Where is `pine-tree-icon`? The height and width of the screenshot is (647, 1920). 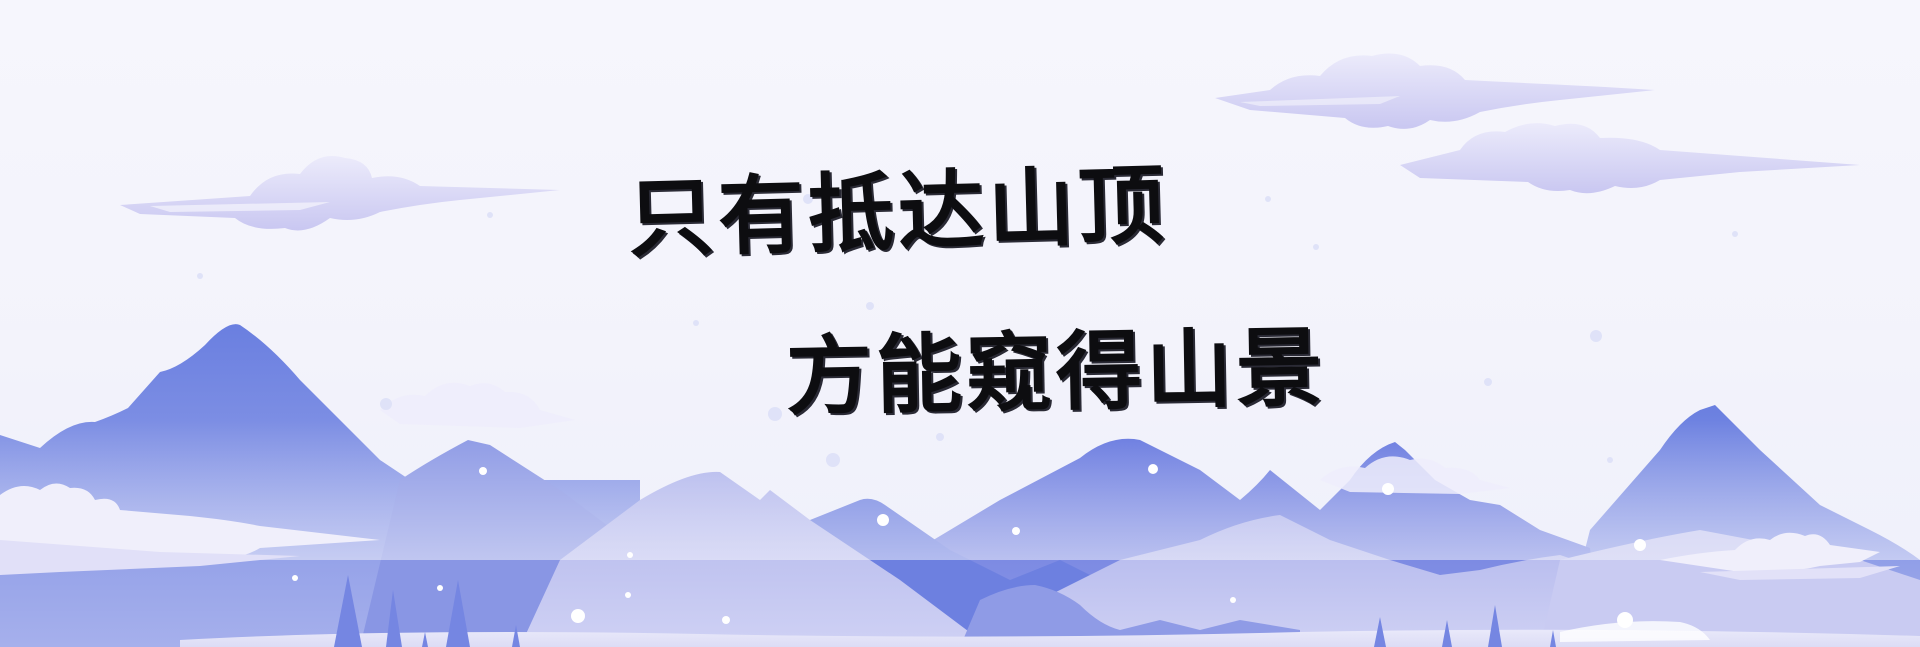
pine-tree-icon is located at coordinates (945, 611).